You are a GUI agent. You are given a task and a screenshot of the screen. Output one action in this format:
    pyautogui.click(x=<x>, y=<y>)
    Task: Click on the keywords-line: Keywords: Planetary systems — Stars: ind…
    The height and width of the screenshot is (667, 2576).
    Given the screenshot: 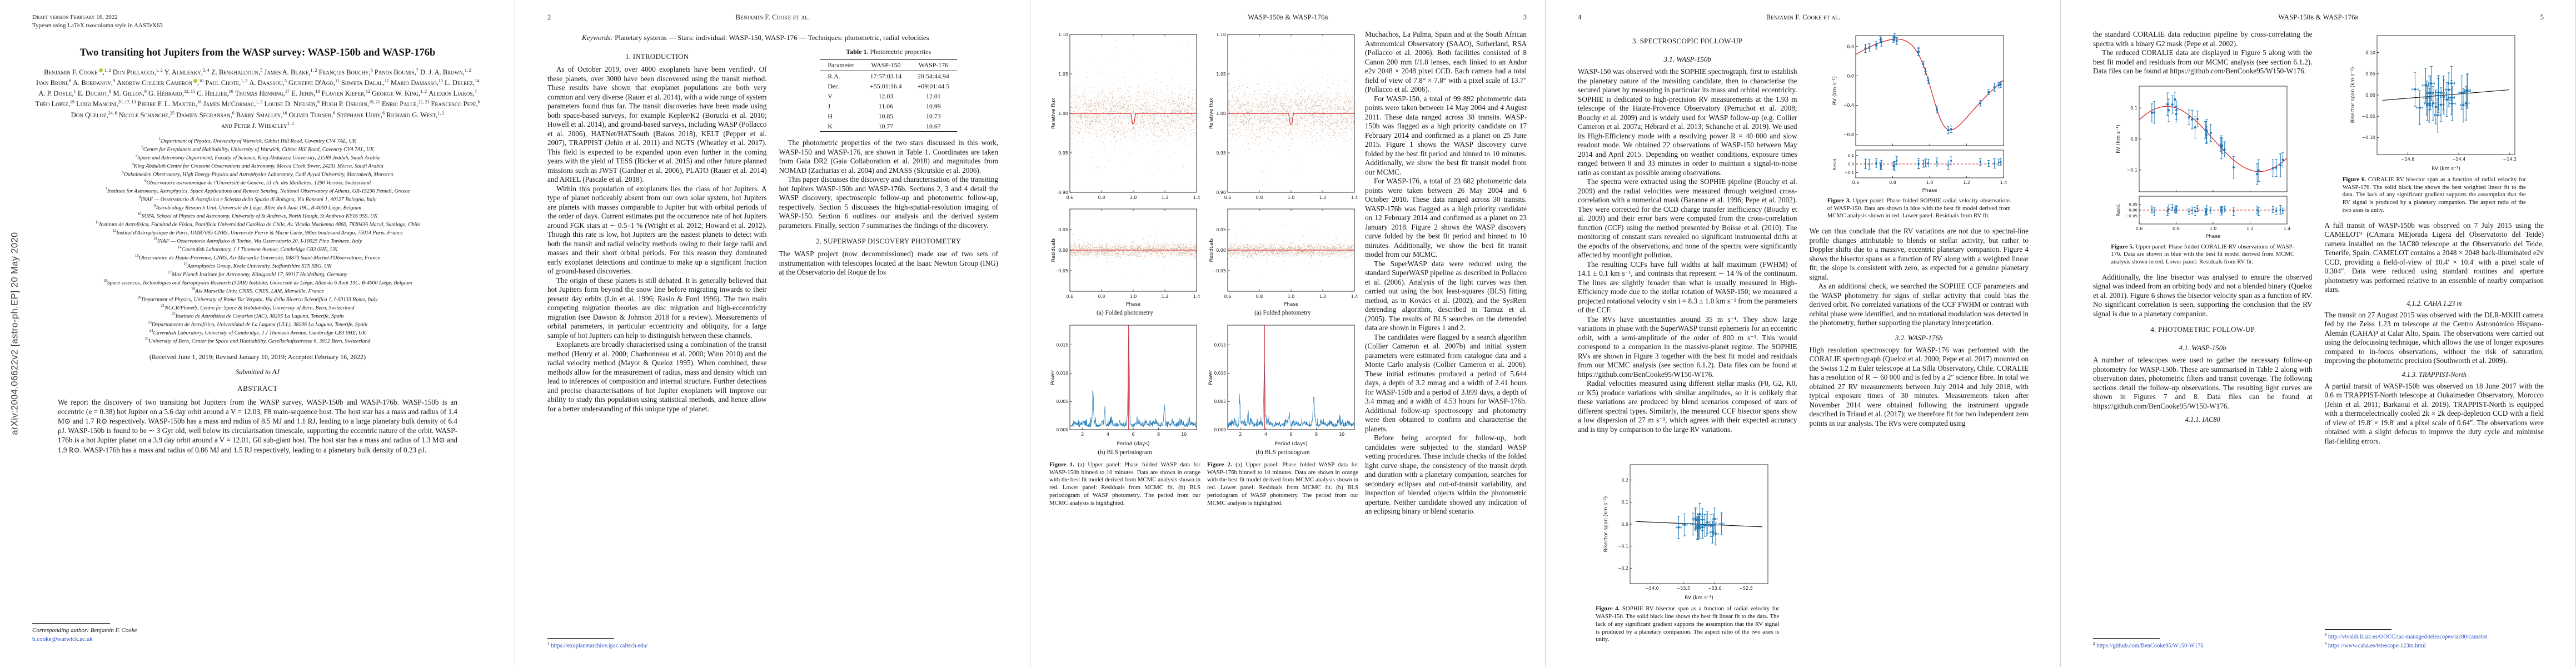 What is the action you would take?
    pyautogui.click(x=773, y=37)
    